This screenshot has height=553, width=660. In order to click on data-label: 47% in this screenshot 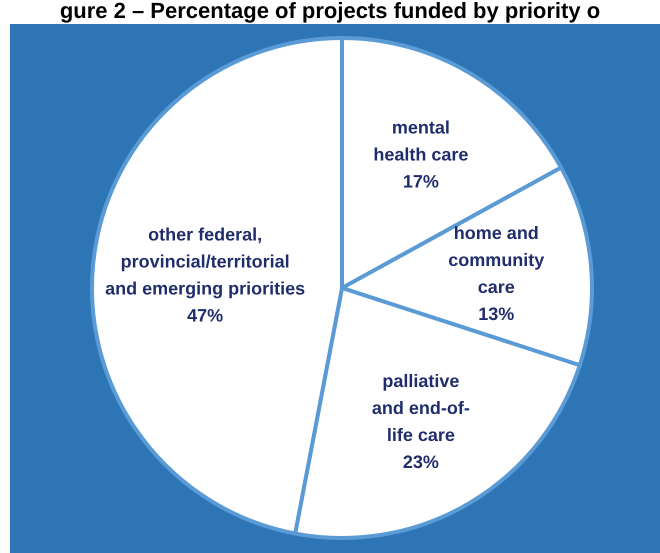, I will do `click(205, 316)`.